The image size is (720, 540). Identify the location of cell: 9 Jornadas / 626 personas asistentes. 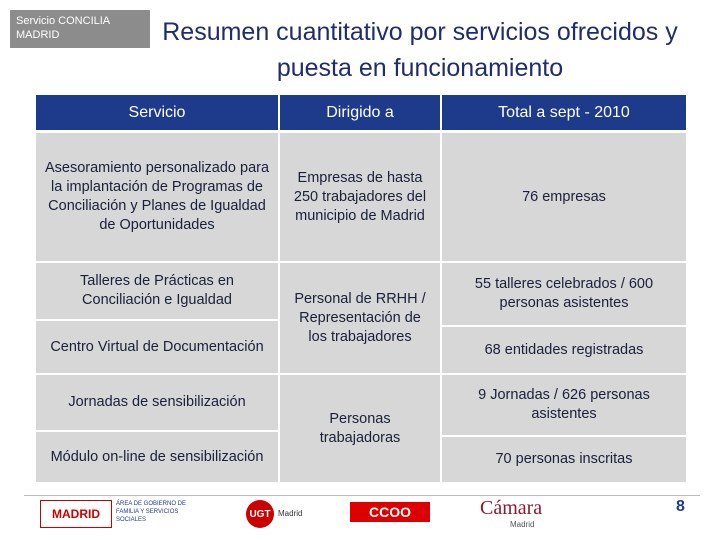
(564, 405).